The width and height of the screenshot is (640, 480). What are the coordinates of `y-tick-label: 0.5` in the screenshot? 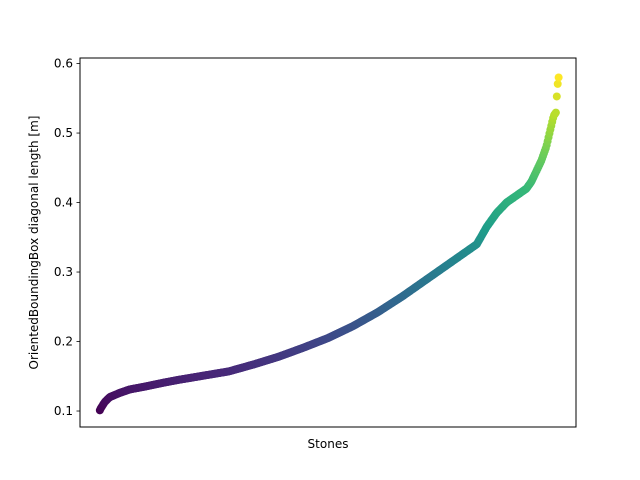 It's located at (63, 133).